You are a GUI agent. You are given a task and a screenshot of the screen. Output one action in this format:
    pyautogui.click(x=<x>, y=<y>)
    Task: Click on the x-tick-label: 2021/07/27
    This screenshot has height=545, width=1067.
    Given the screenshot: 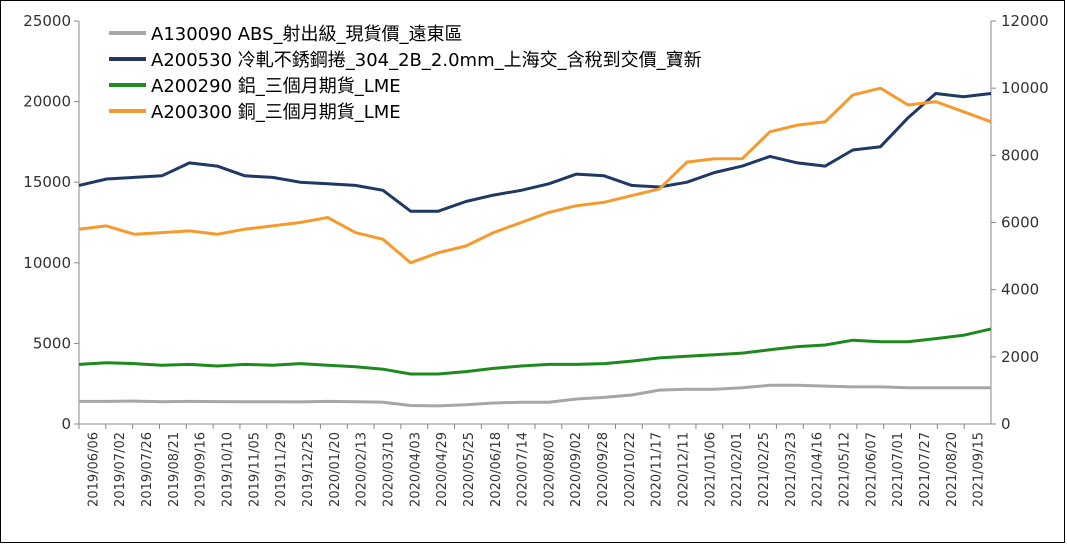 What is the action you would take?
    pyautogui.click(x=925, y=469)
    